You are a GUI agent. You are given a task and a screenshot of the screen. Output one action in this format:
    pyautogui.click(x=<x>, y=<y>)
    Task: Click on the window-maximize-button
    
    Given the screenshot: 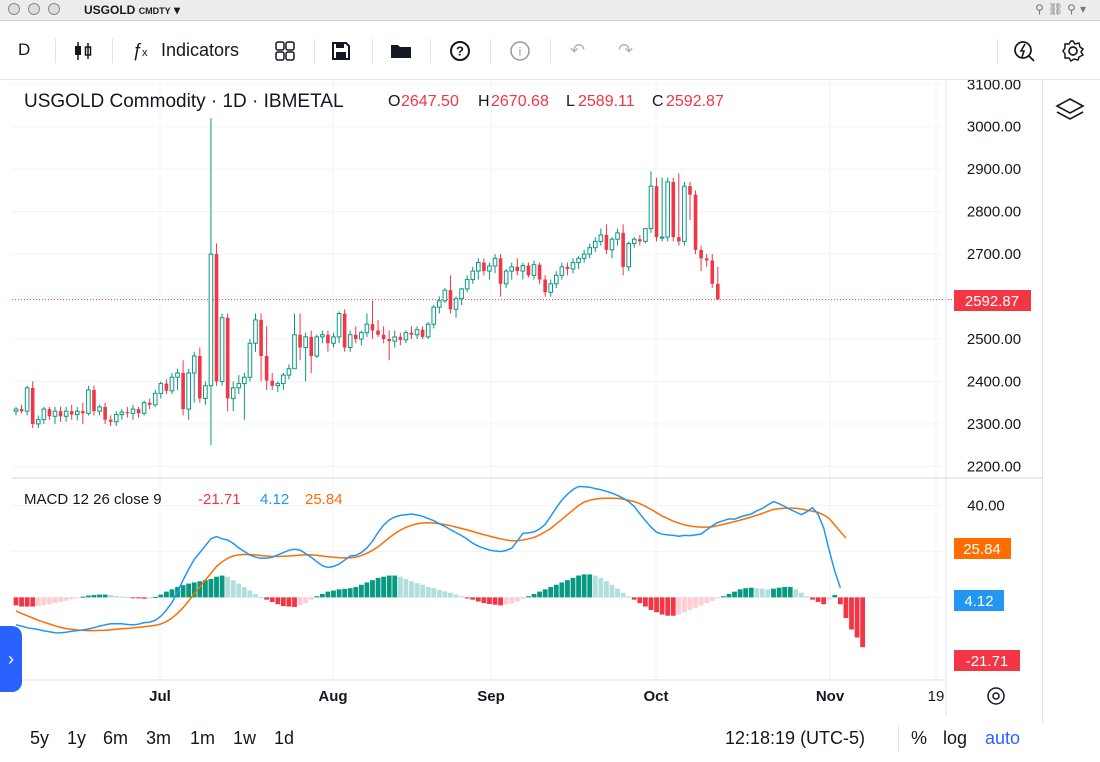 What is the action you would take?
    pyautogui.click(x=54, y=9)
    